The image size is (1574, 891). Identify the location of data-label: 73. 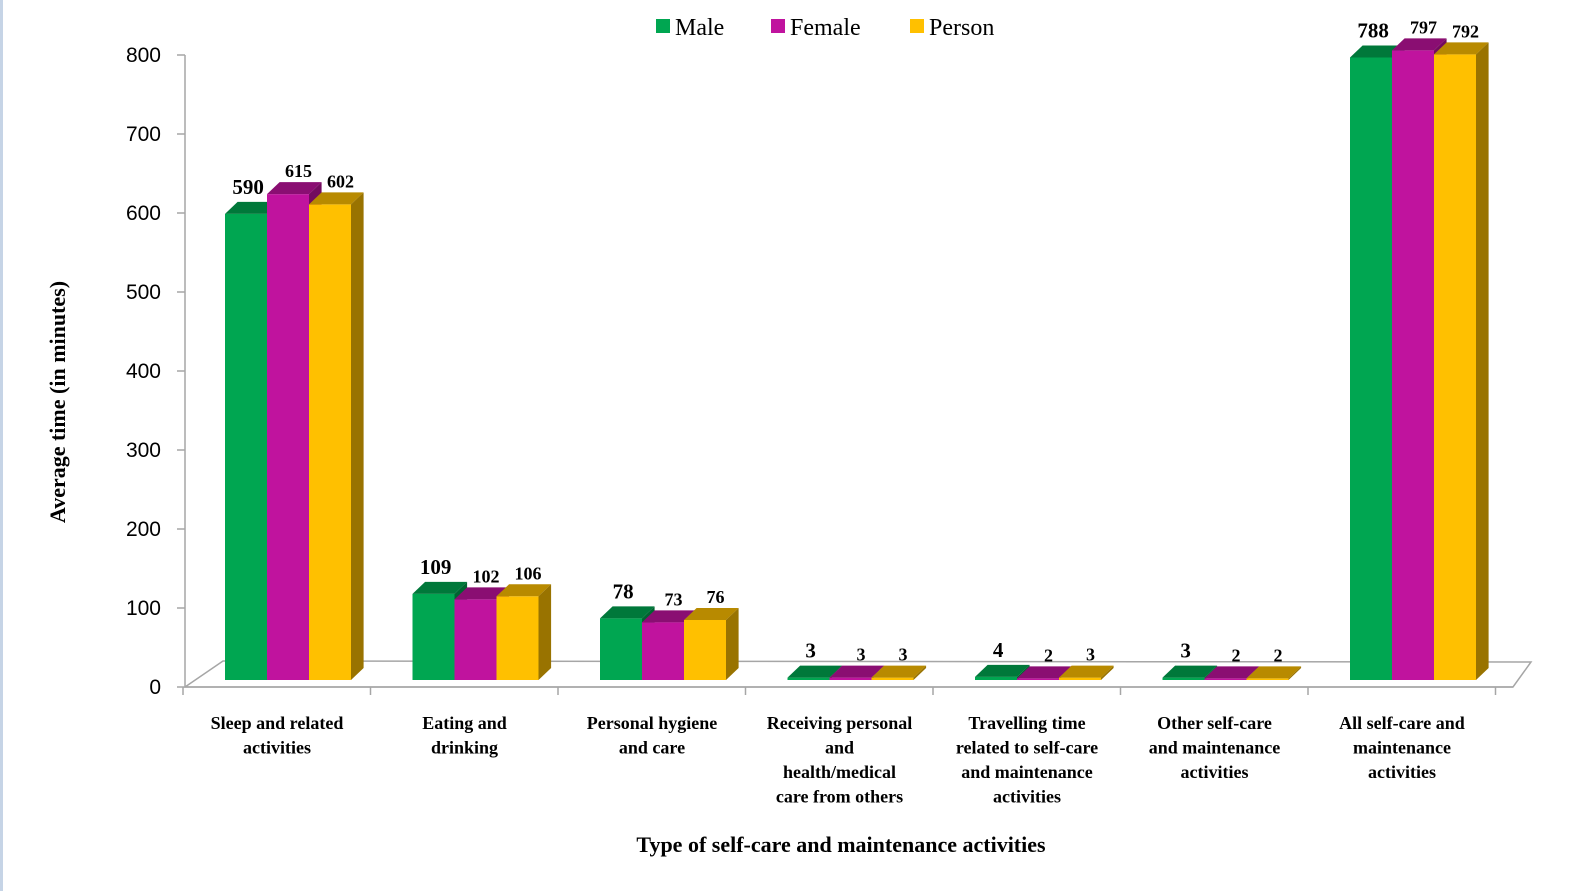
(674, 599).